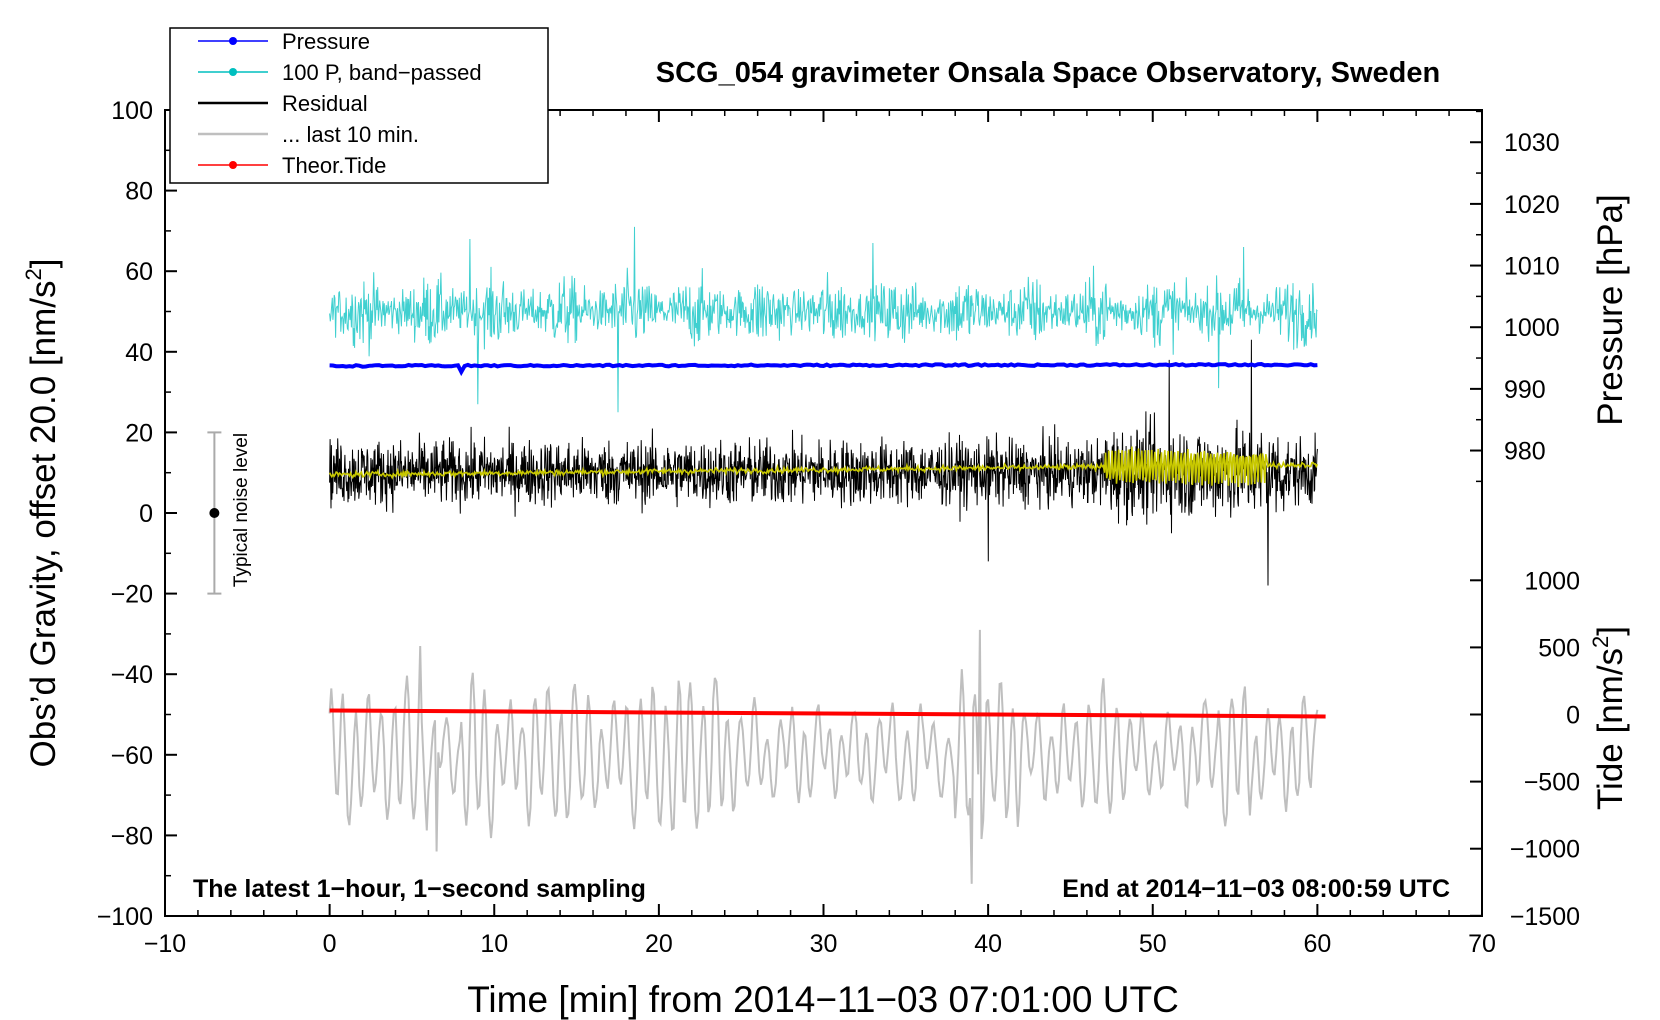 This screenshot has height=1020, width=1660. Describe the element at coordinates (350, 134) in the screenshot. I see `legend-label: ... last 10 min.` at that location.